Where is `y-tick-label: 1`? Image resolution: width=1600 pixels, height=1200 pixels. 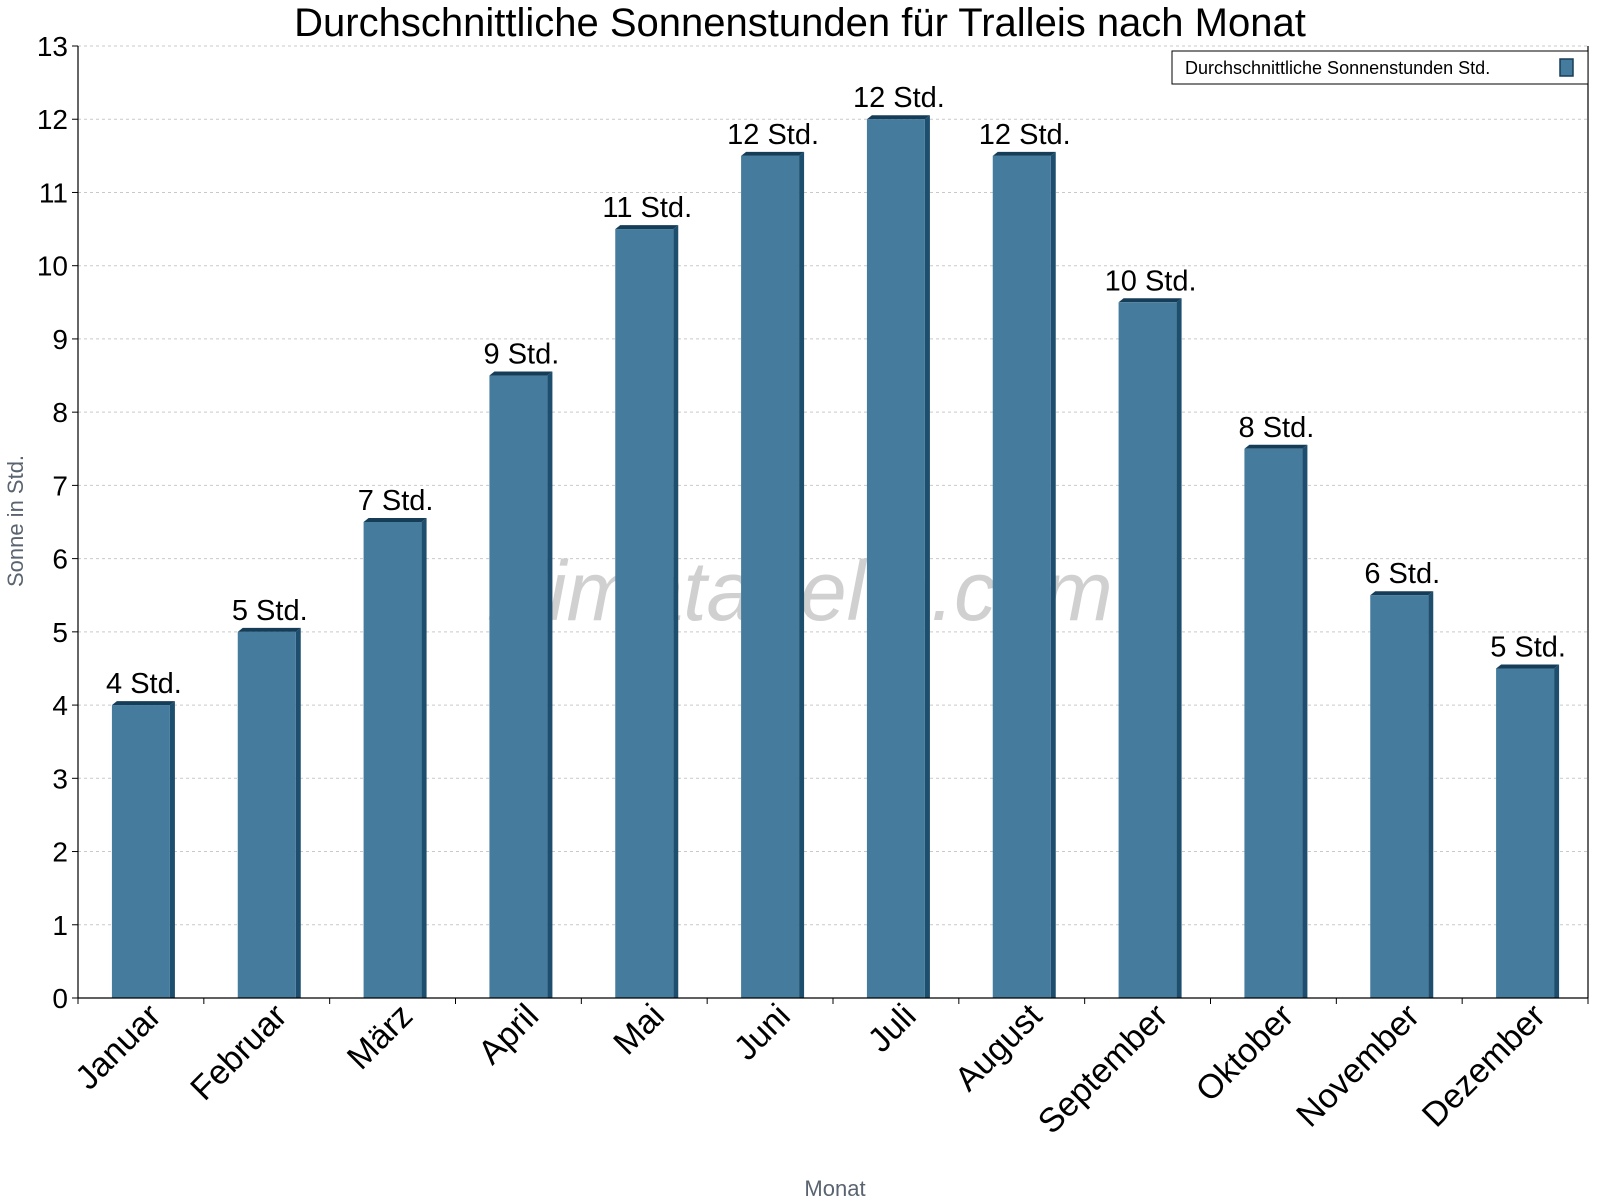
y-tick-label: 1 is located at coordinates (60, 925).